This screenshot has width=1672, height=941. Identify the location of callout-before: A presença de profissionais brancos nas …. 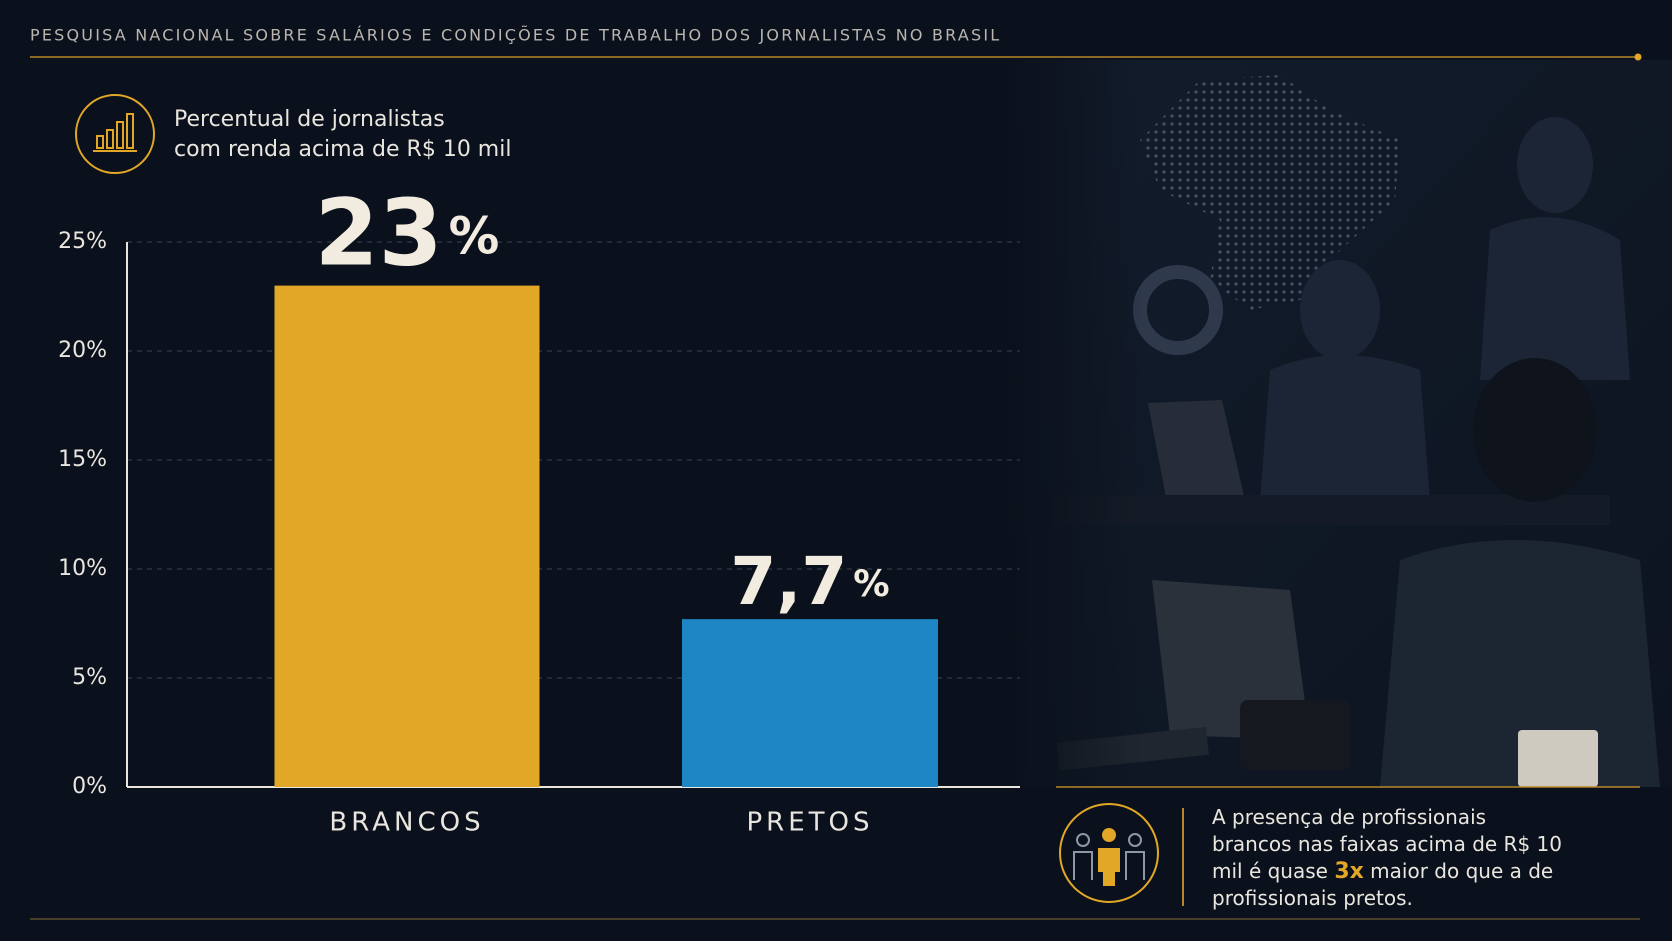
(1387, 844).